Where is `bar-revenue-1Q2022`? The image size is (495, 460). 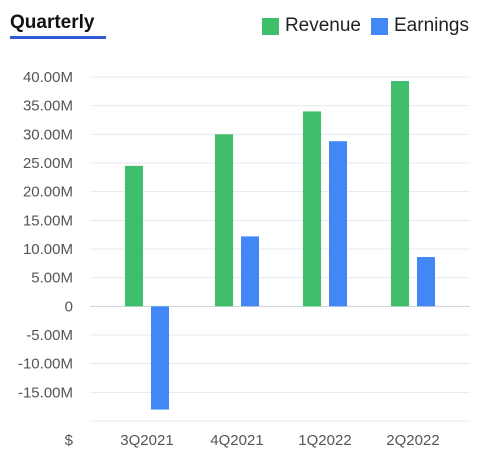
bar-revenue-1Q2022 is located at coordinates (312, 209).